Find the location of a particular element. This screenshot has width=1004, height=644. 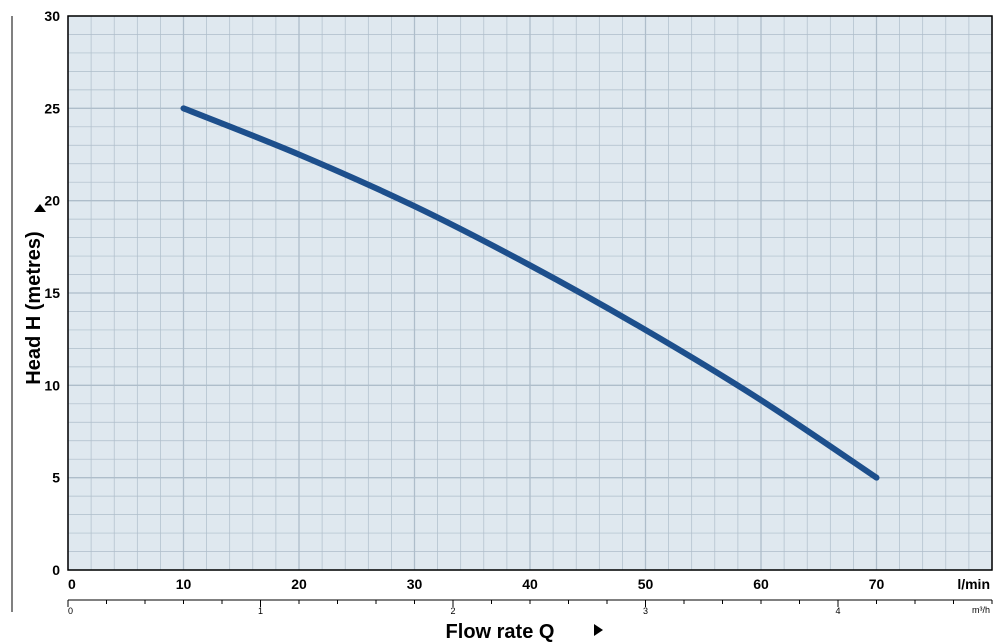

x-tick-label: 10 is located at coordinates (184, 584).